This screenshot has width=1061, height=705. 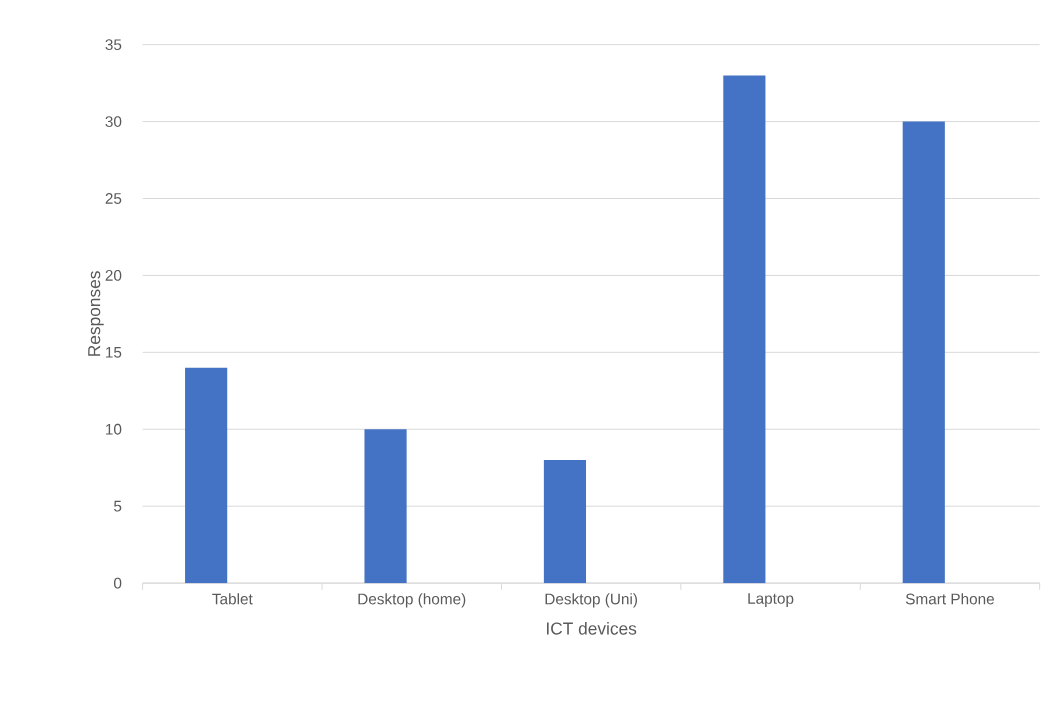 I want to click on x-tick-label: Desktop (home), so click(x=412, y=600).